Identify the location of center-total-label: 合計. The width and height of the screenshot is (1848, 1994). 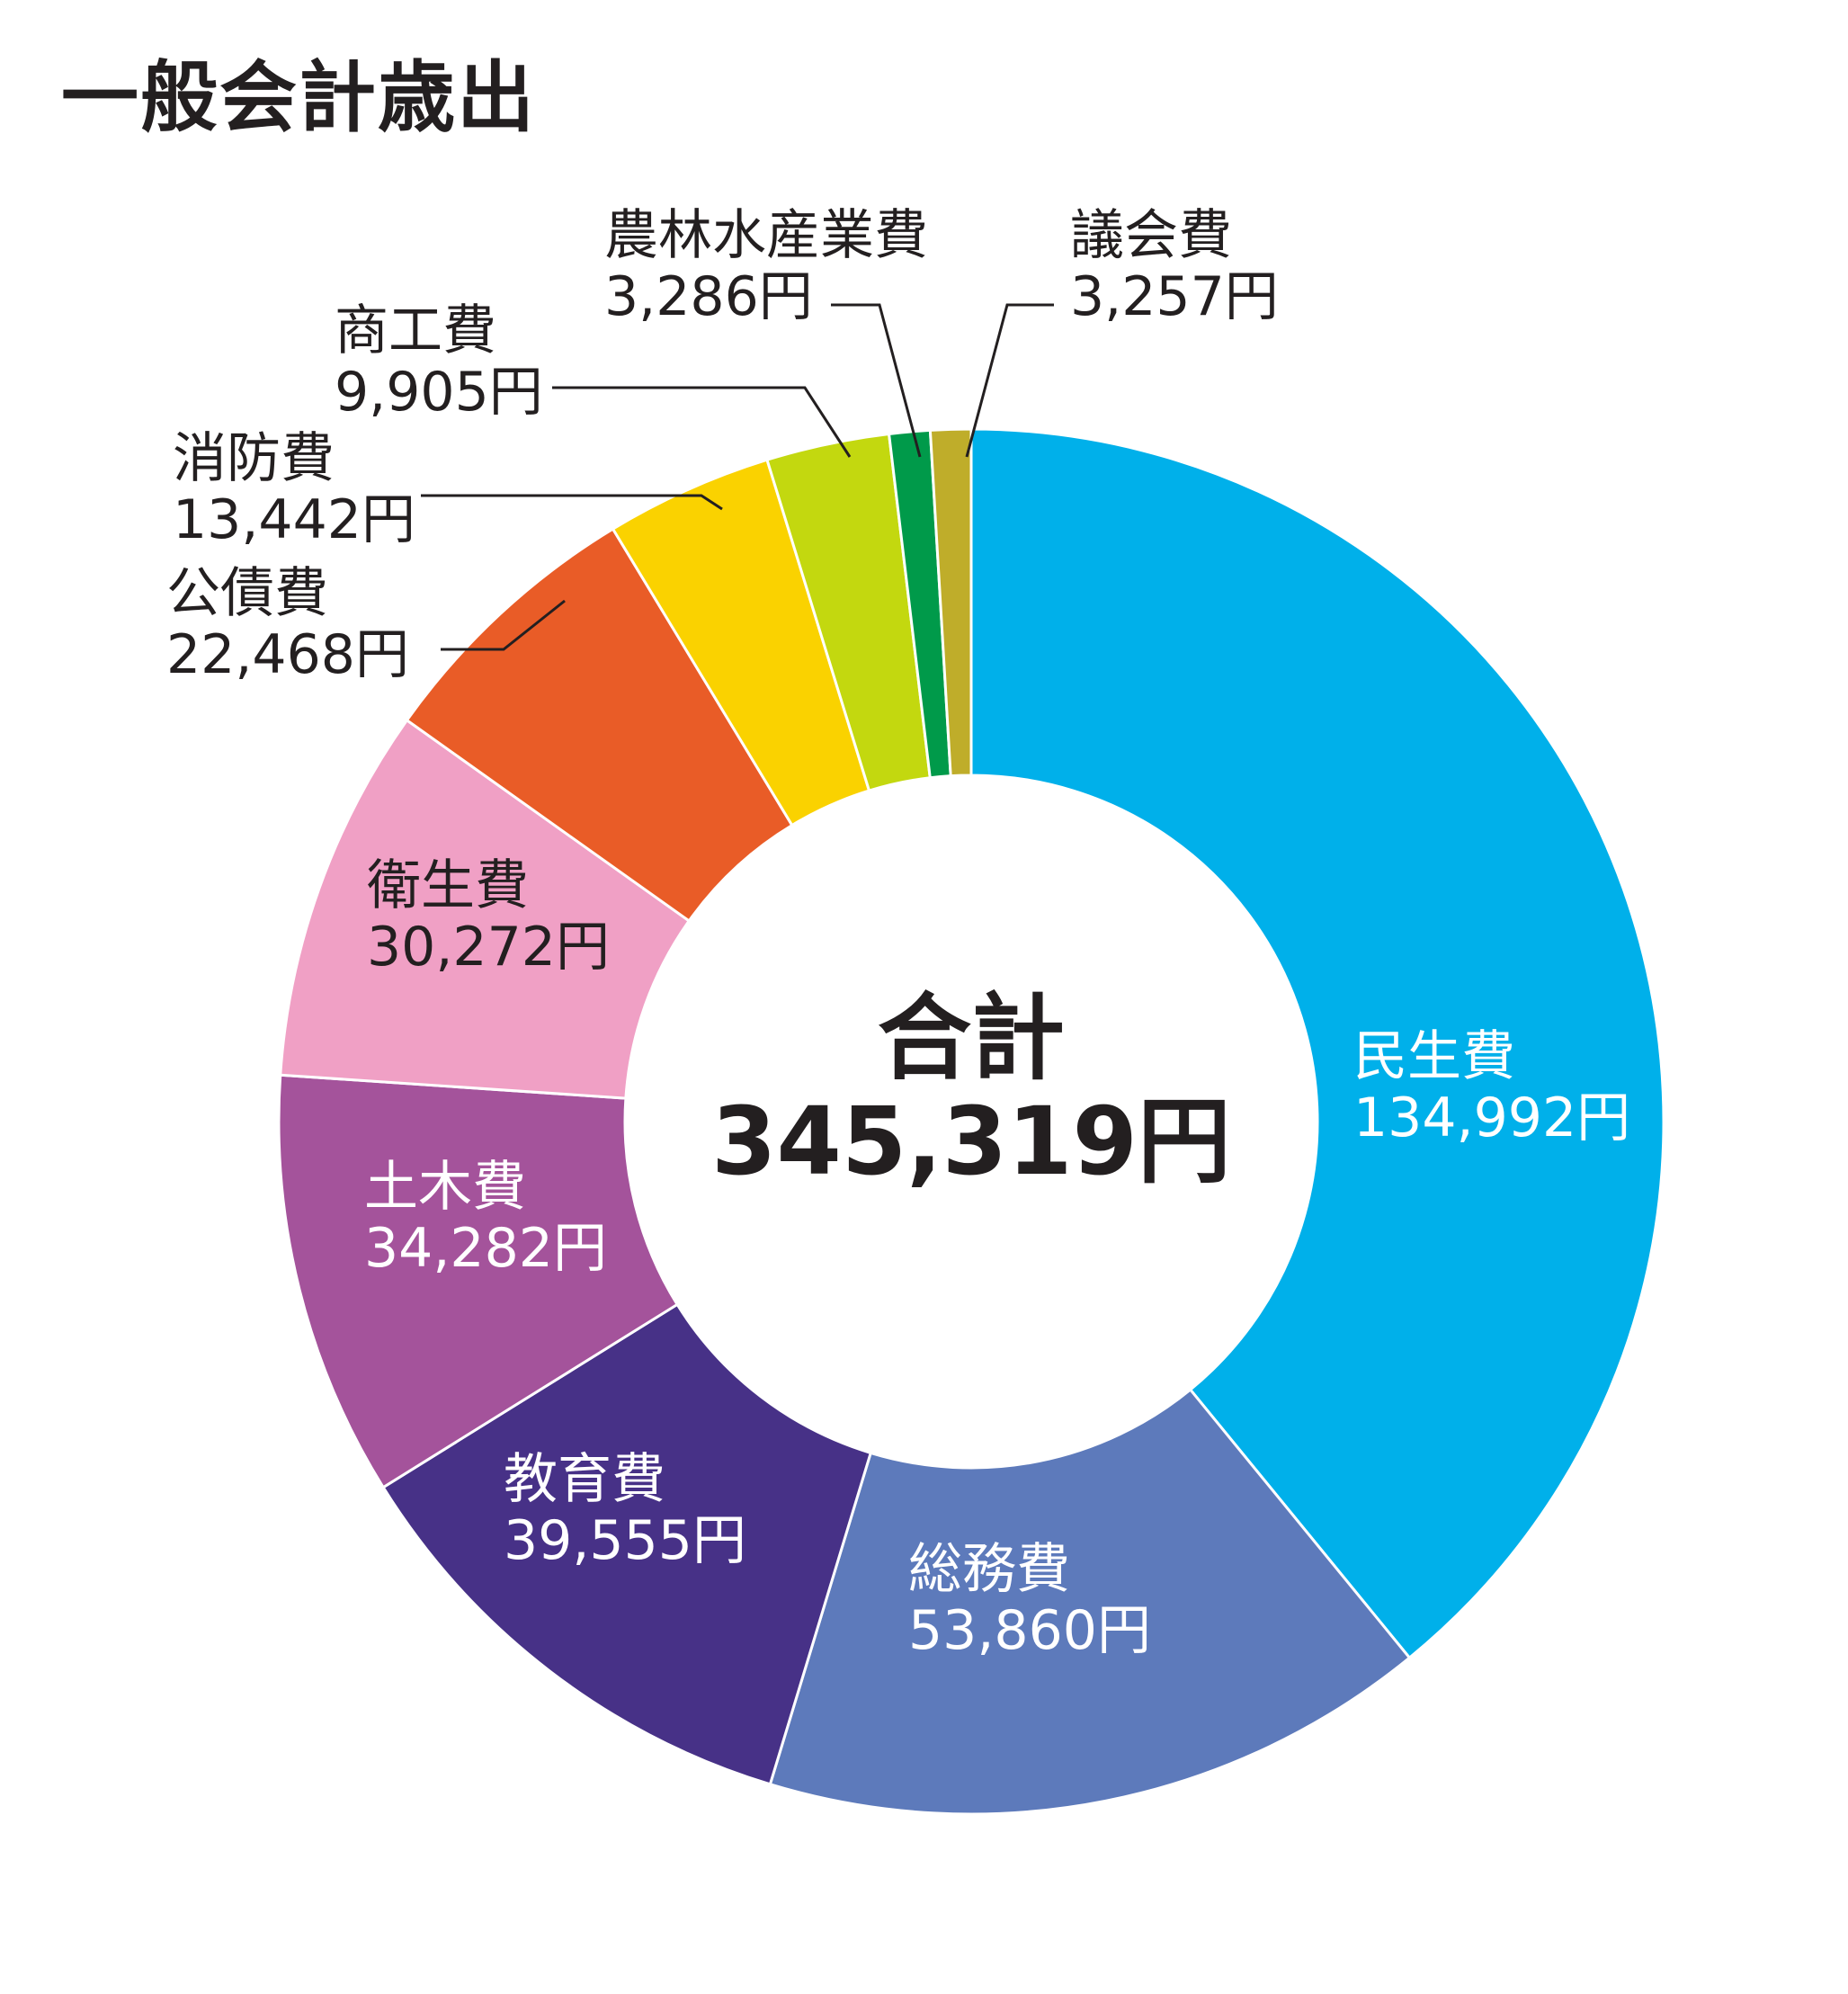
(972, 1038).